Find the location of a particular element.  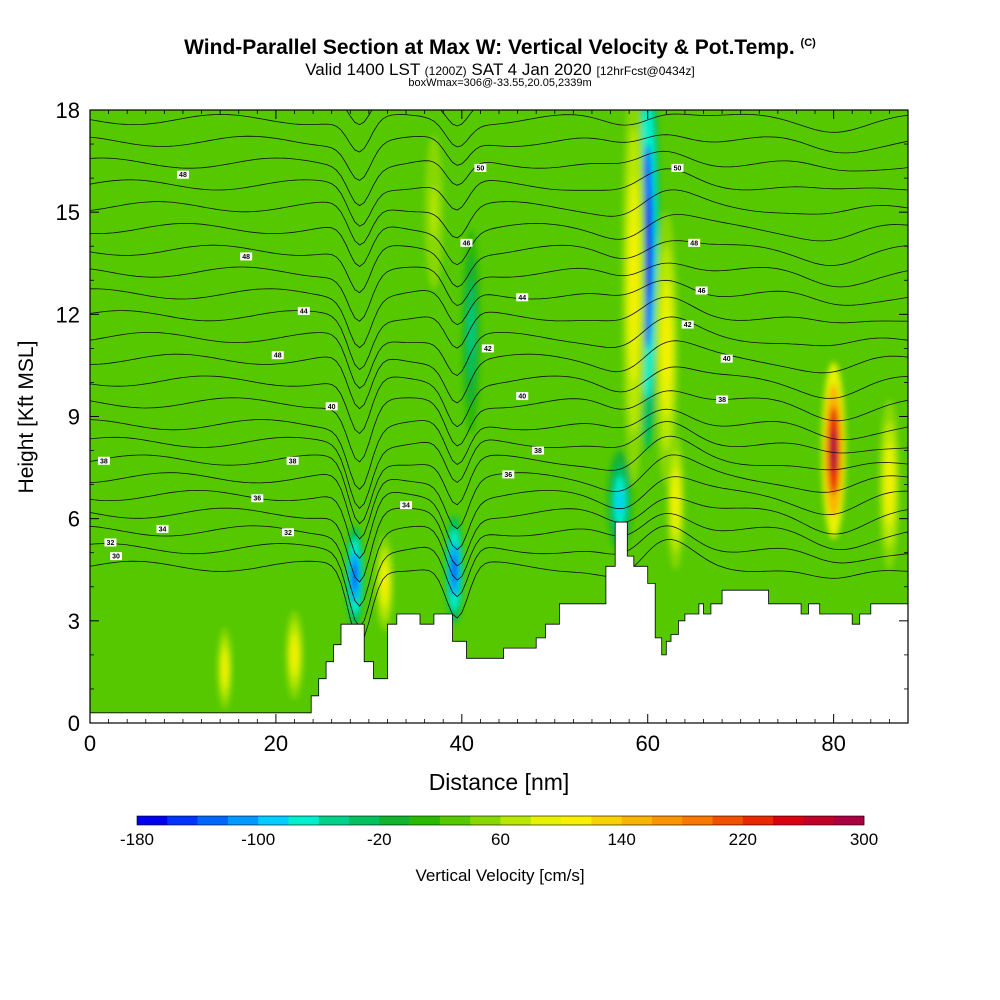

isentrope-label: 46 is located at coordinates (702, 291).